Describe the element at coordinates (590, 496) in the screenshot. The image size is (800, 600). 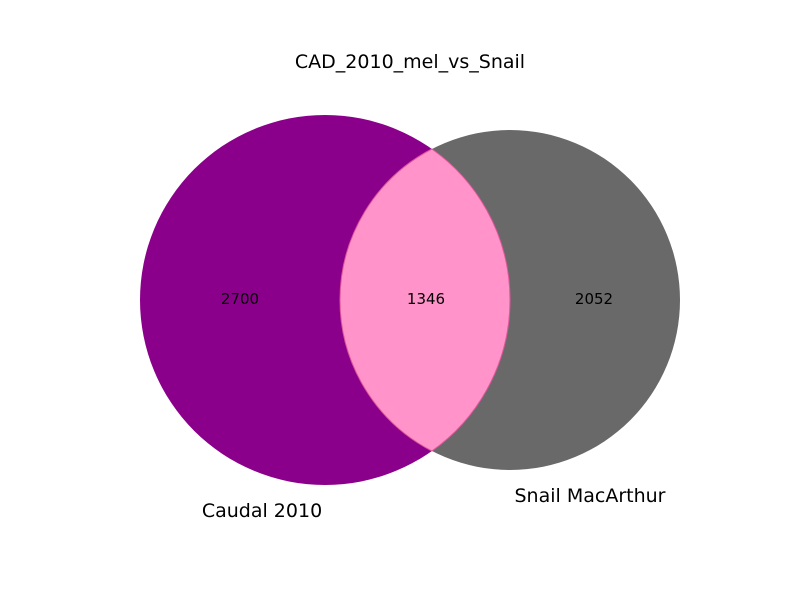
I see `set-b-label: Snail MacArthur` at that location.